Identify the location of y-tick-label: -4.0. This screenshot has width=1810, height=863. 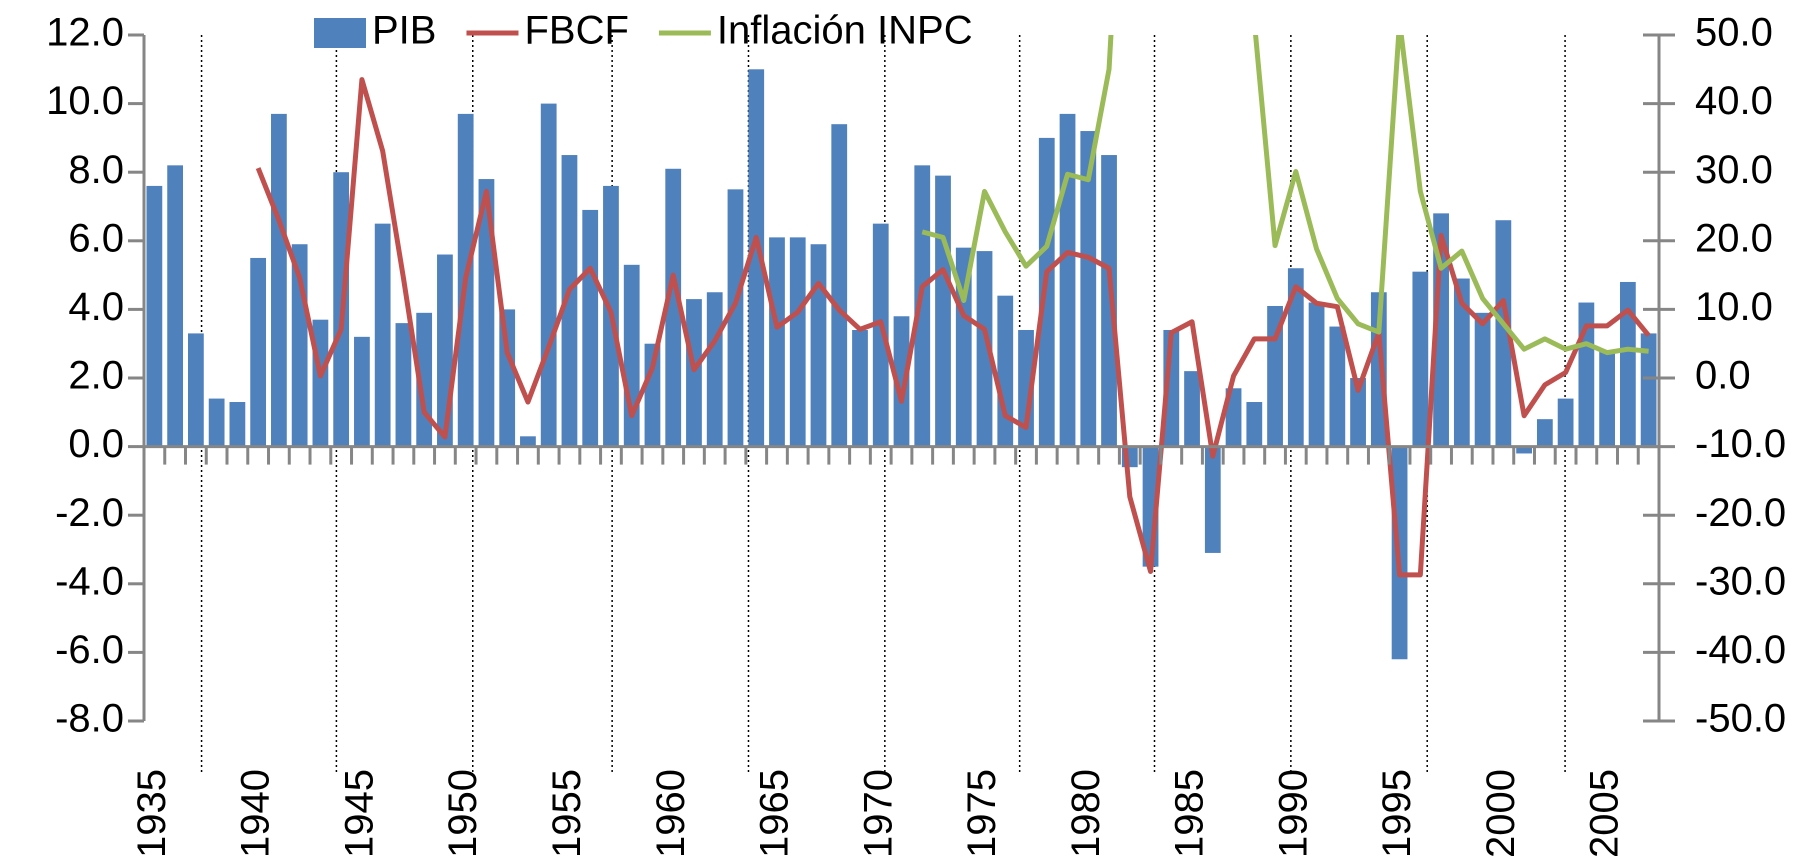
(89, 581).